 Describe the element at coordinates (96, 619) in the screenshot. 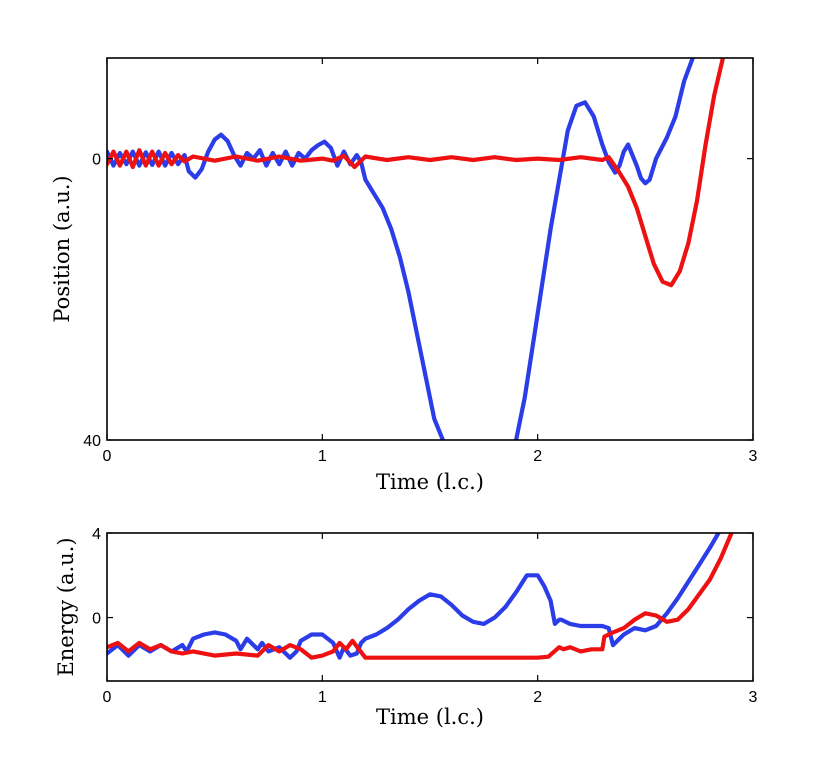

I see `energy-y-tick-label: 0` at that location.